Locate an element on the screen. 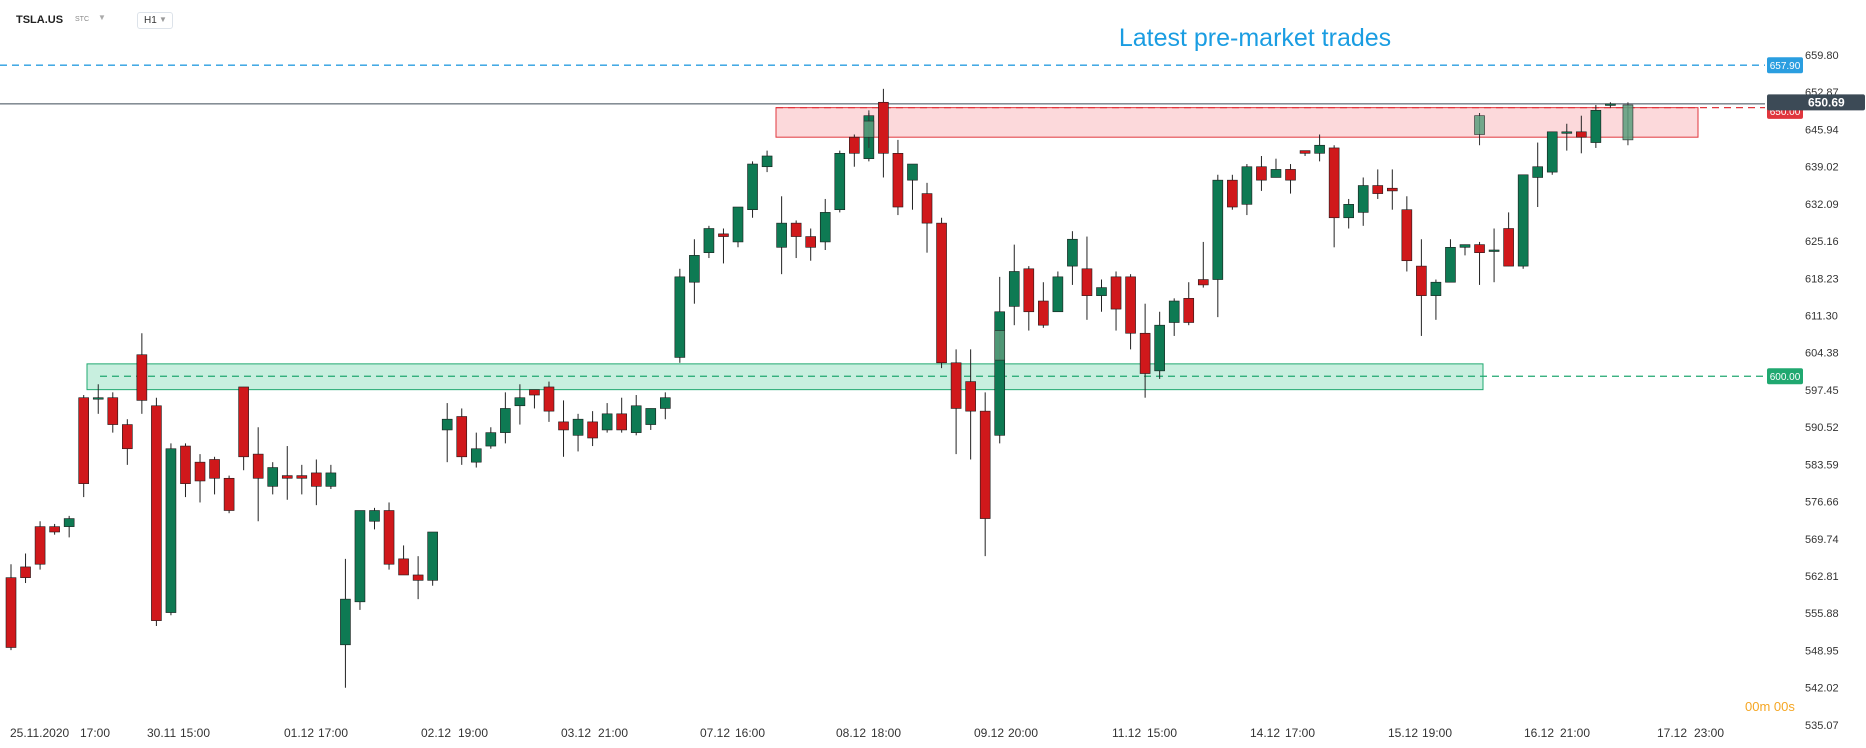  y-tick-label: 645.94 is located at coordinates (1822, 130).